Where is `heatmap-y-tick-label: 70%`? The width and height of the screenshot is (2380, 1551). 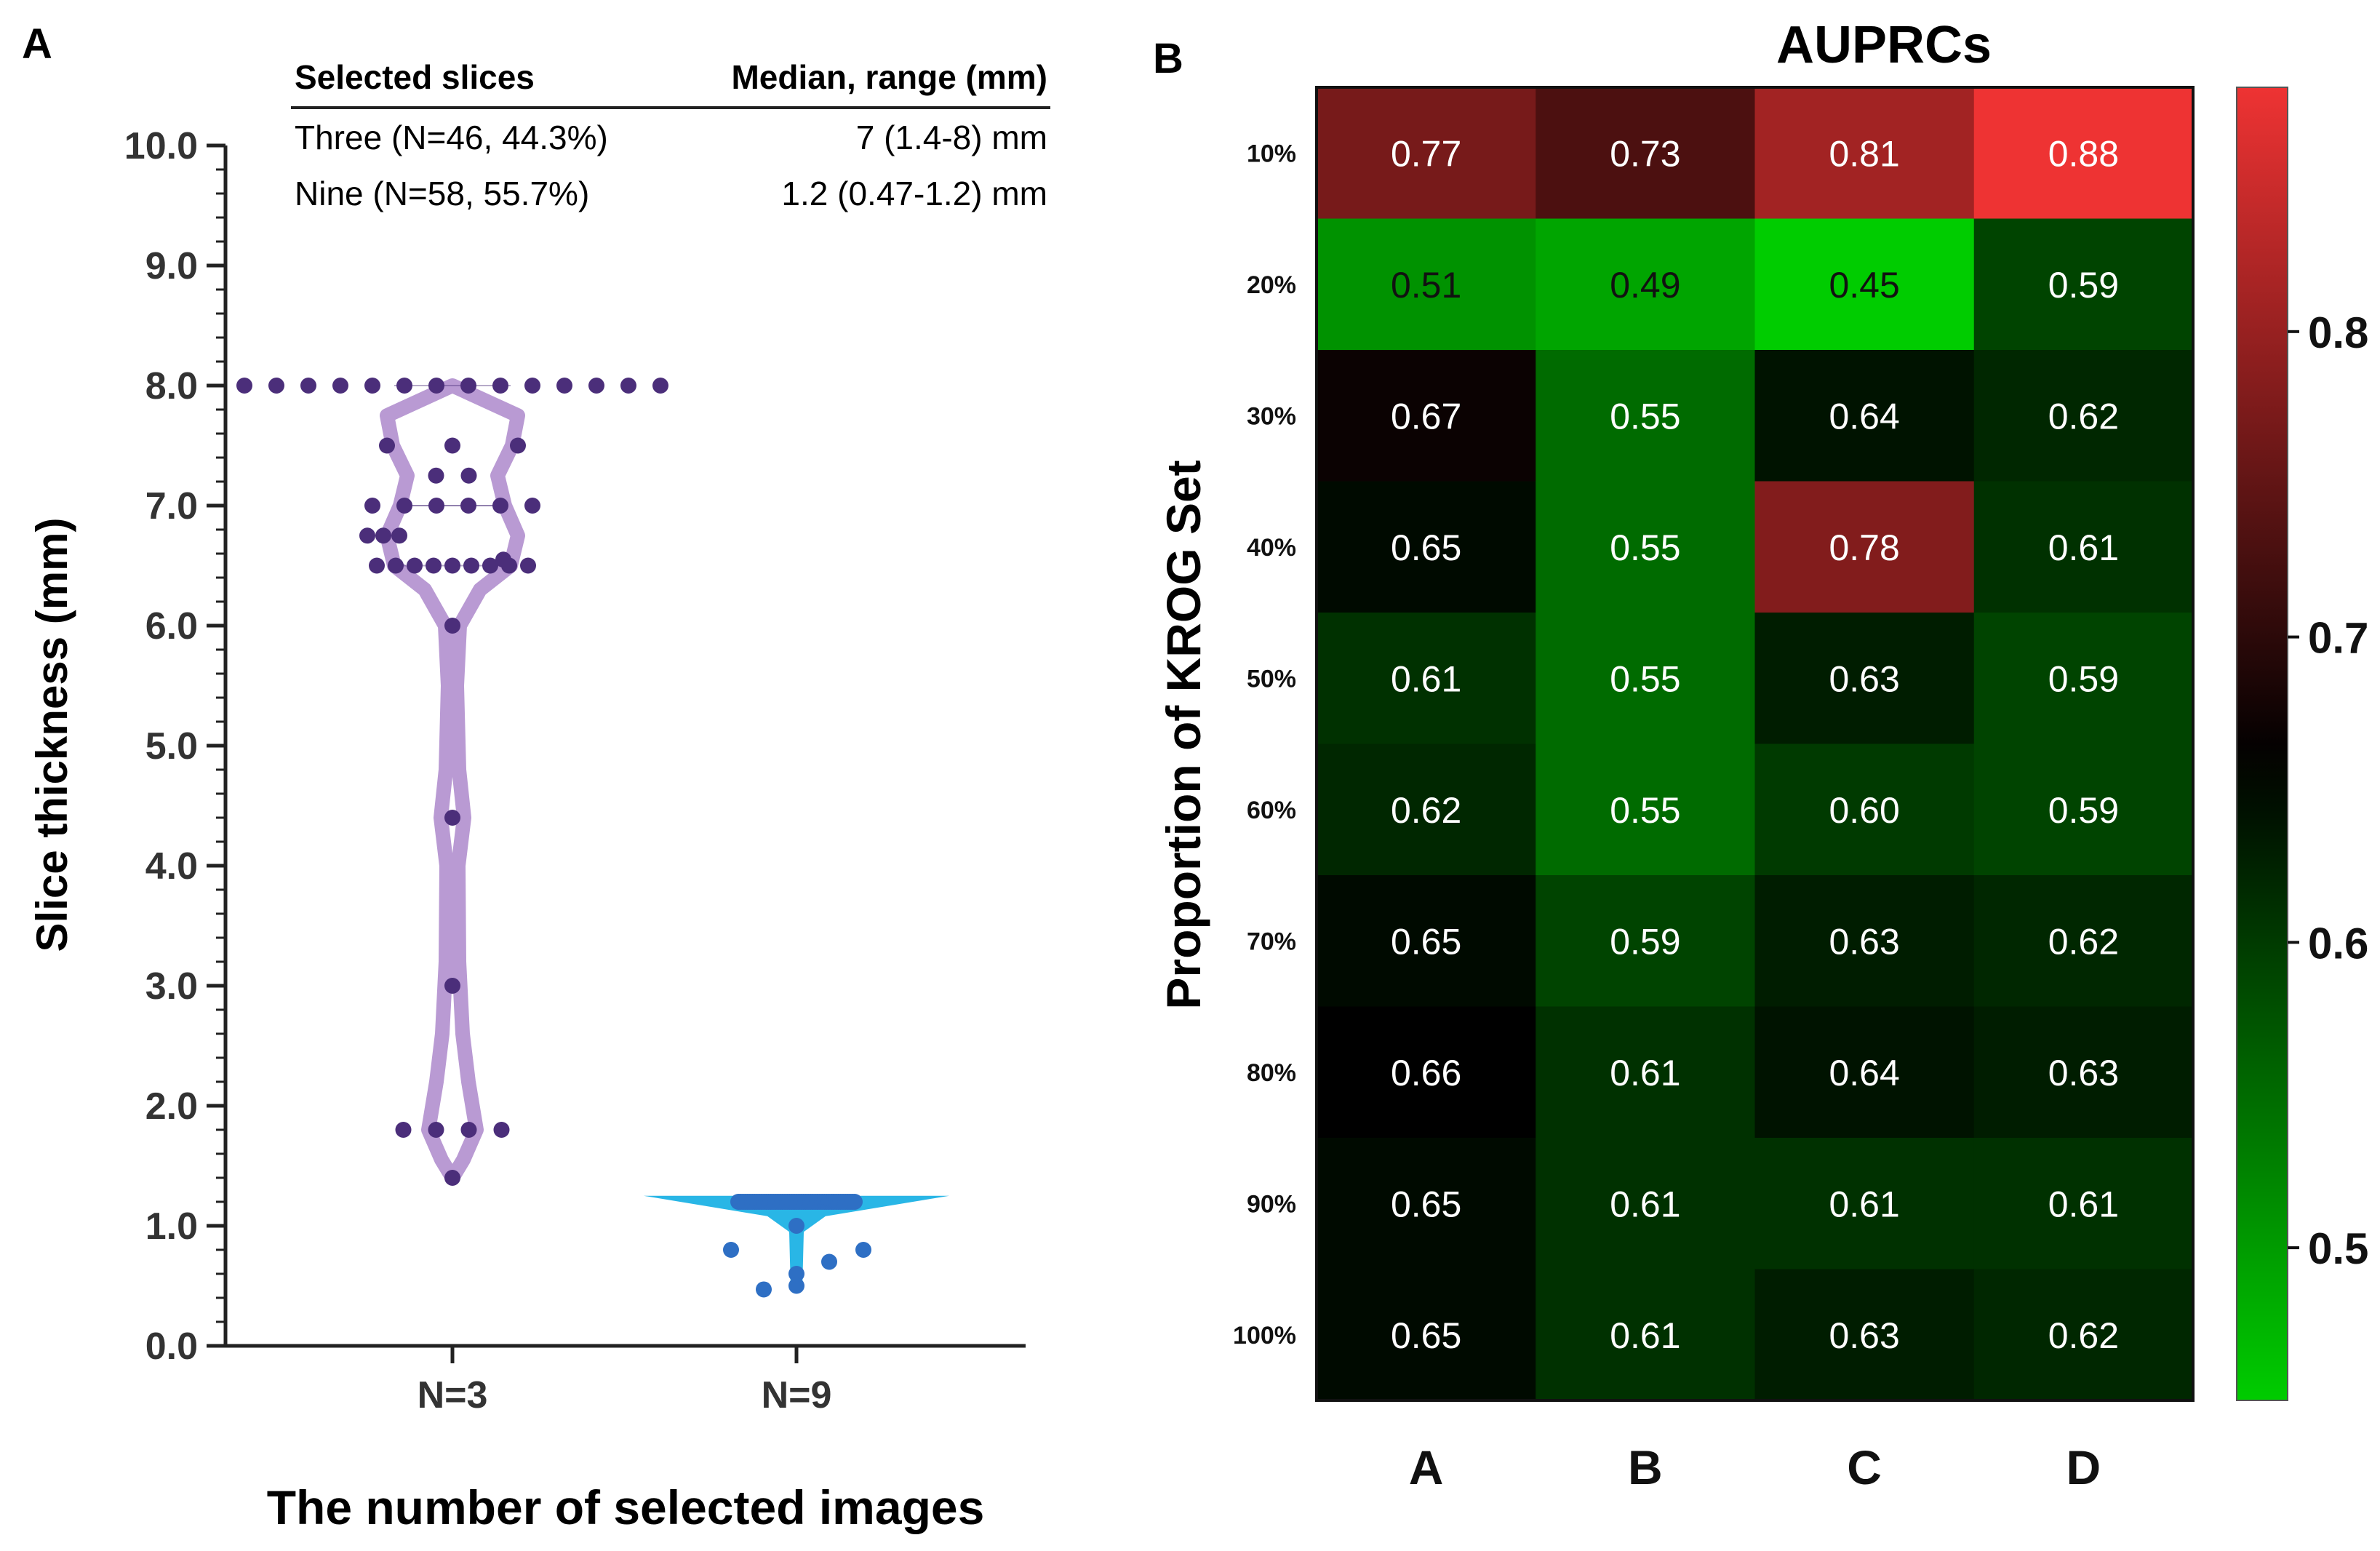
heatmap-y-tick-label: 70% is located at coordinates (1271, 942).